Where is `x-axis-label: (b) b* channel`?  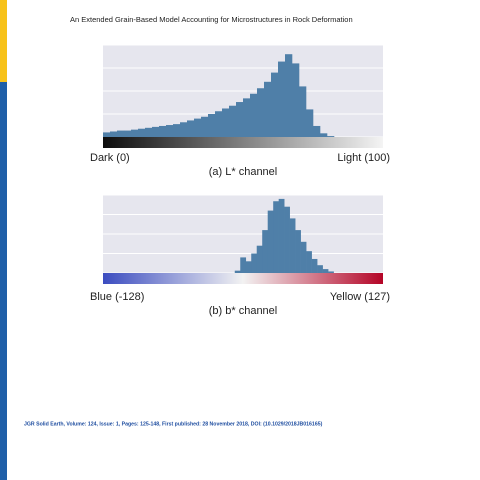
x-axis-label: (b) b* channel is located at coordinates (243, 311).